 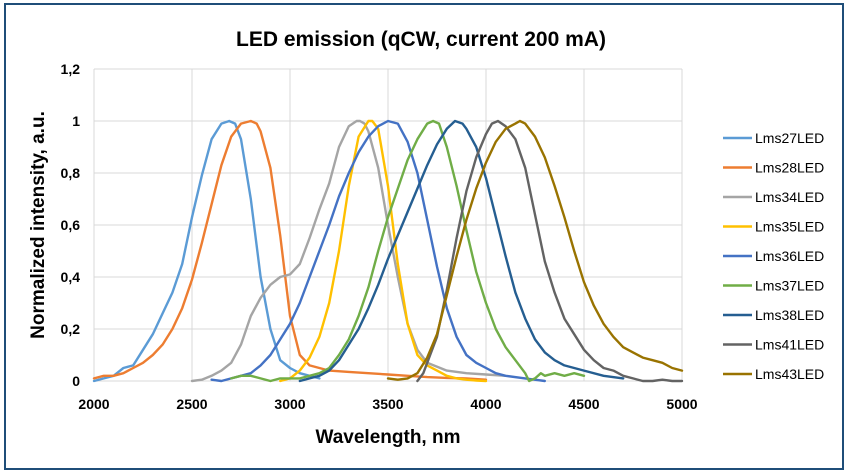 I want to click on x-tick-label: 5000, so click(x=681, y=404).